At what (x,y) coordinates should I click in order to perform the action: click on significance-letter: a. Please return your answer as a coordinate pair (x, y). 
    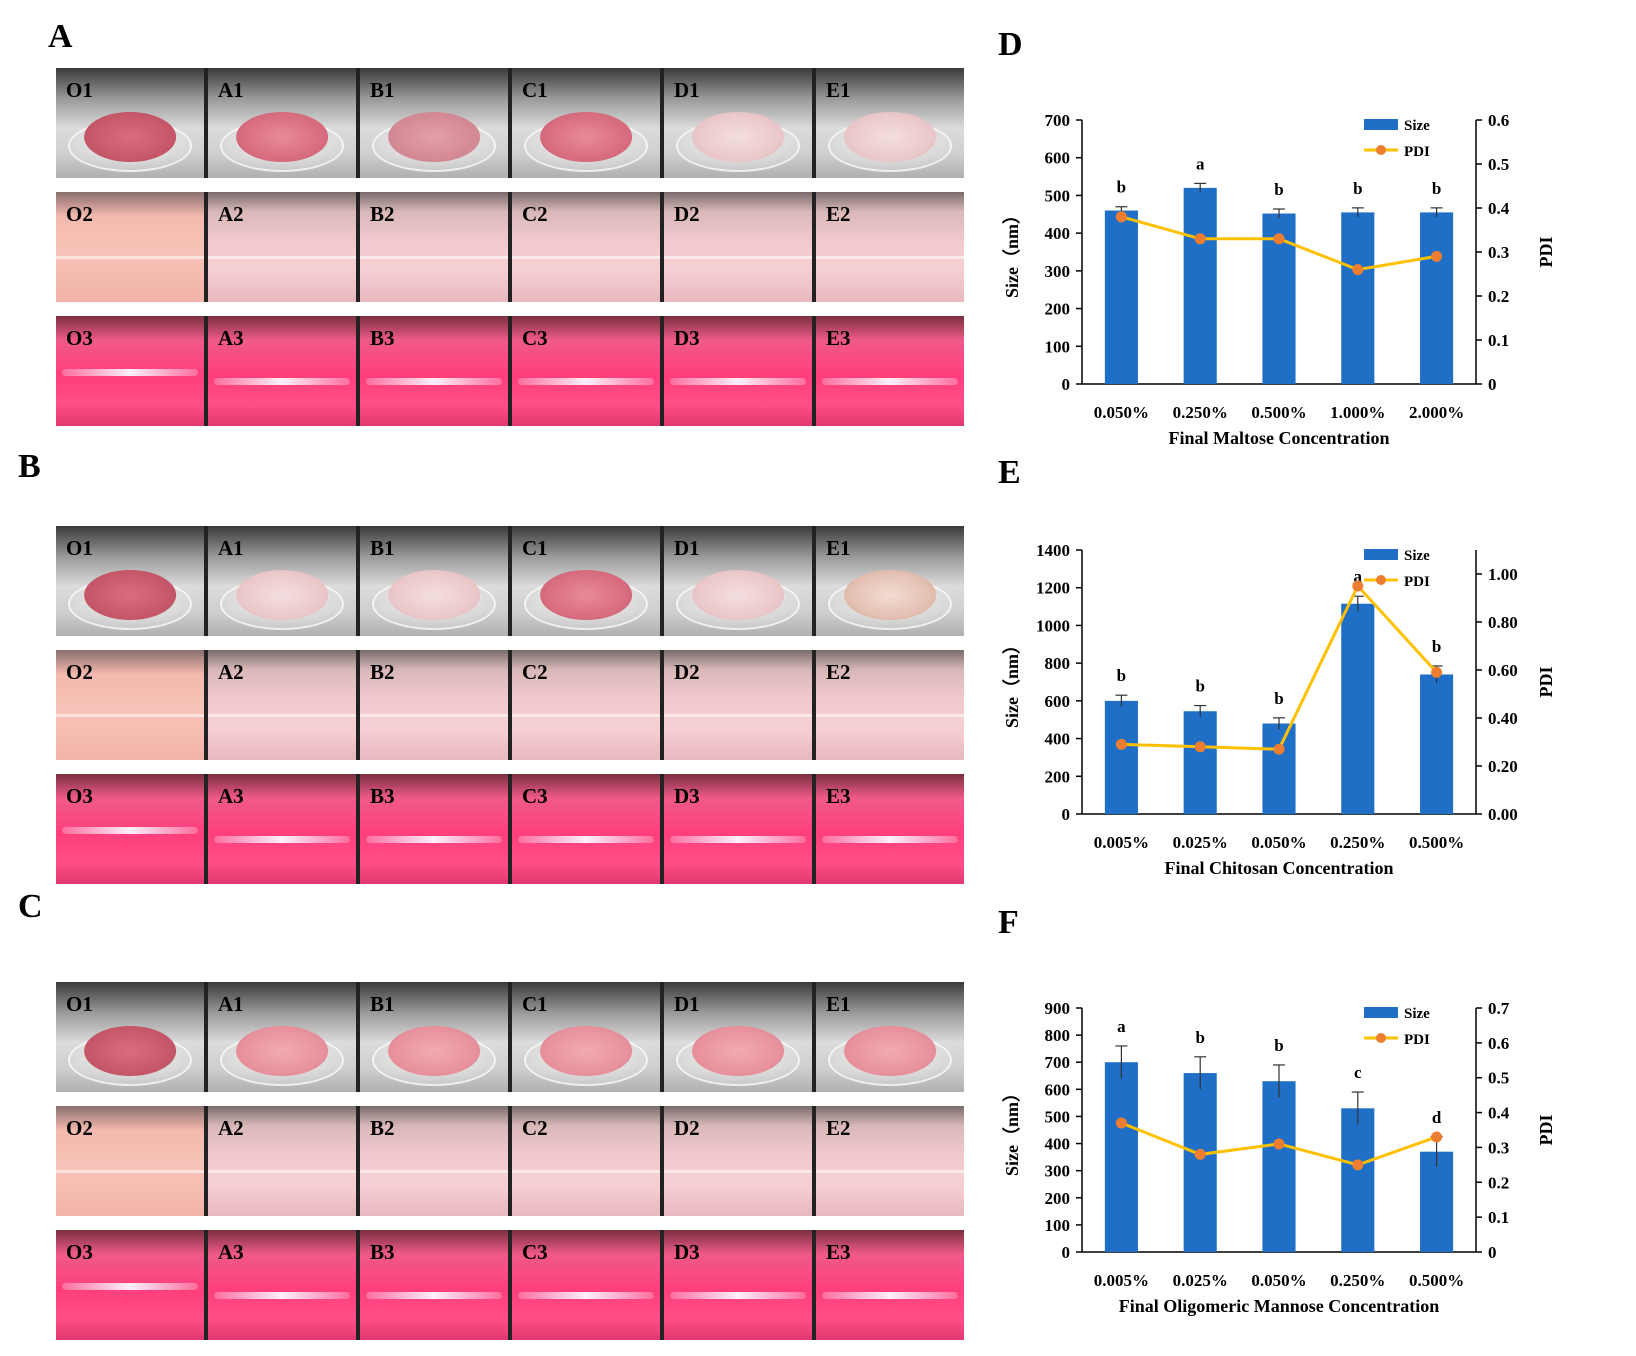
    Looking at the image, I should click on (1200, 163).